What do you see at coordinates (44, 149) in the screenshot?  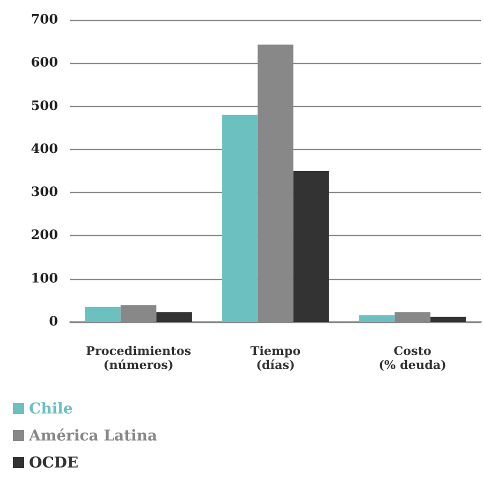 I see `y-tick-label: 400` at bounding box center [44, 149].